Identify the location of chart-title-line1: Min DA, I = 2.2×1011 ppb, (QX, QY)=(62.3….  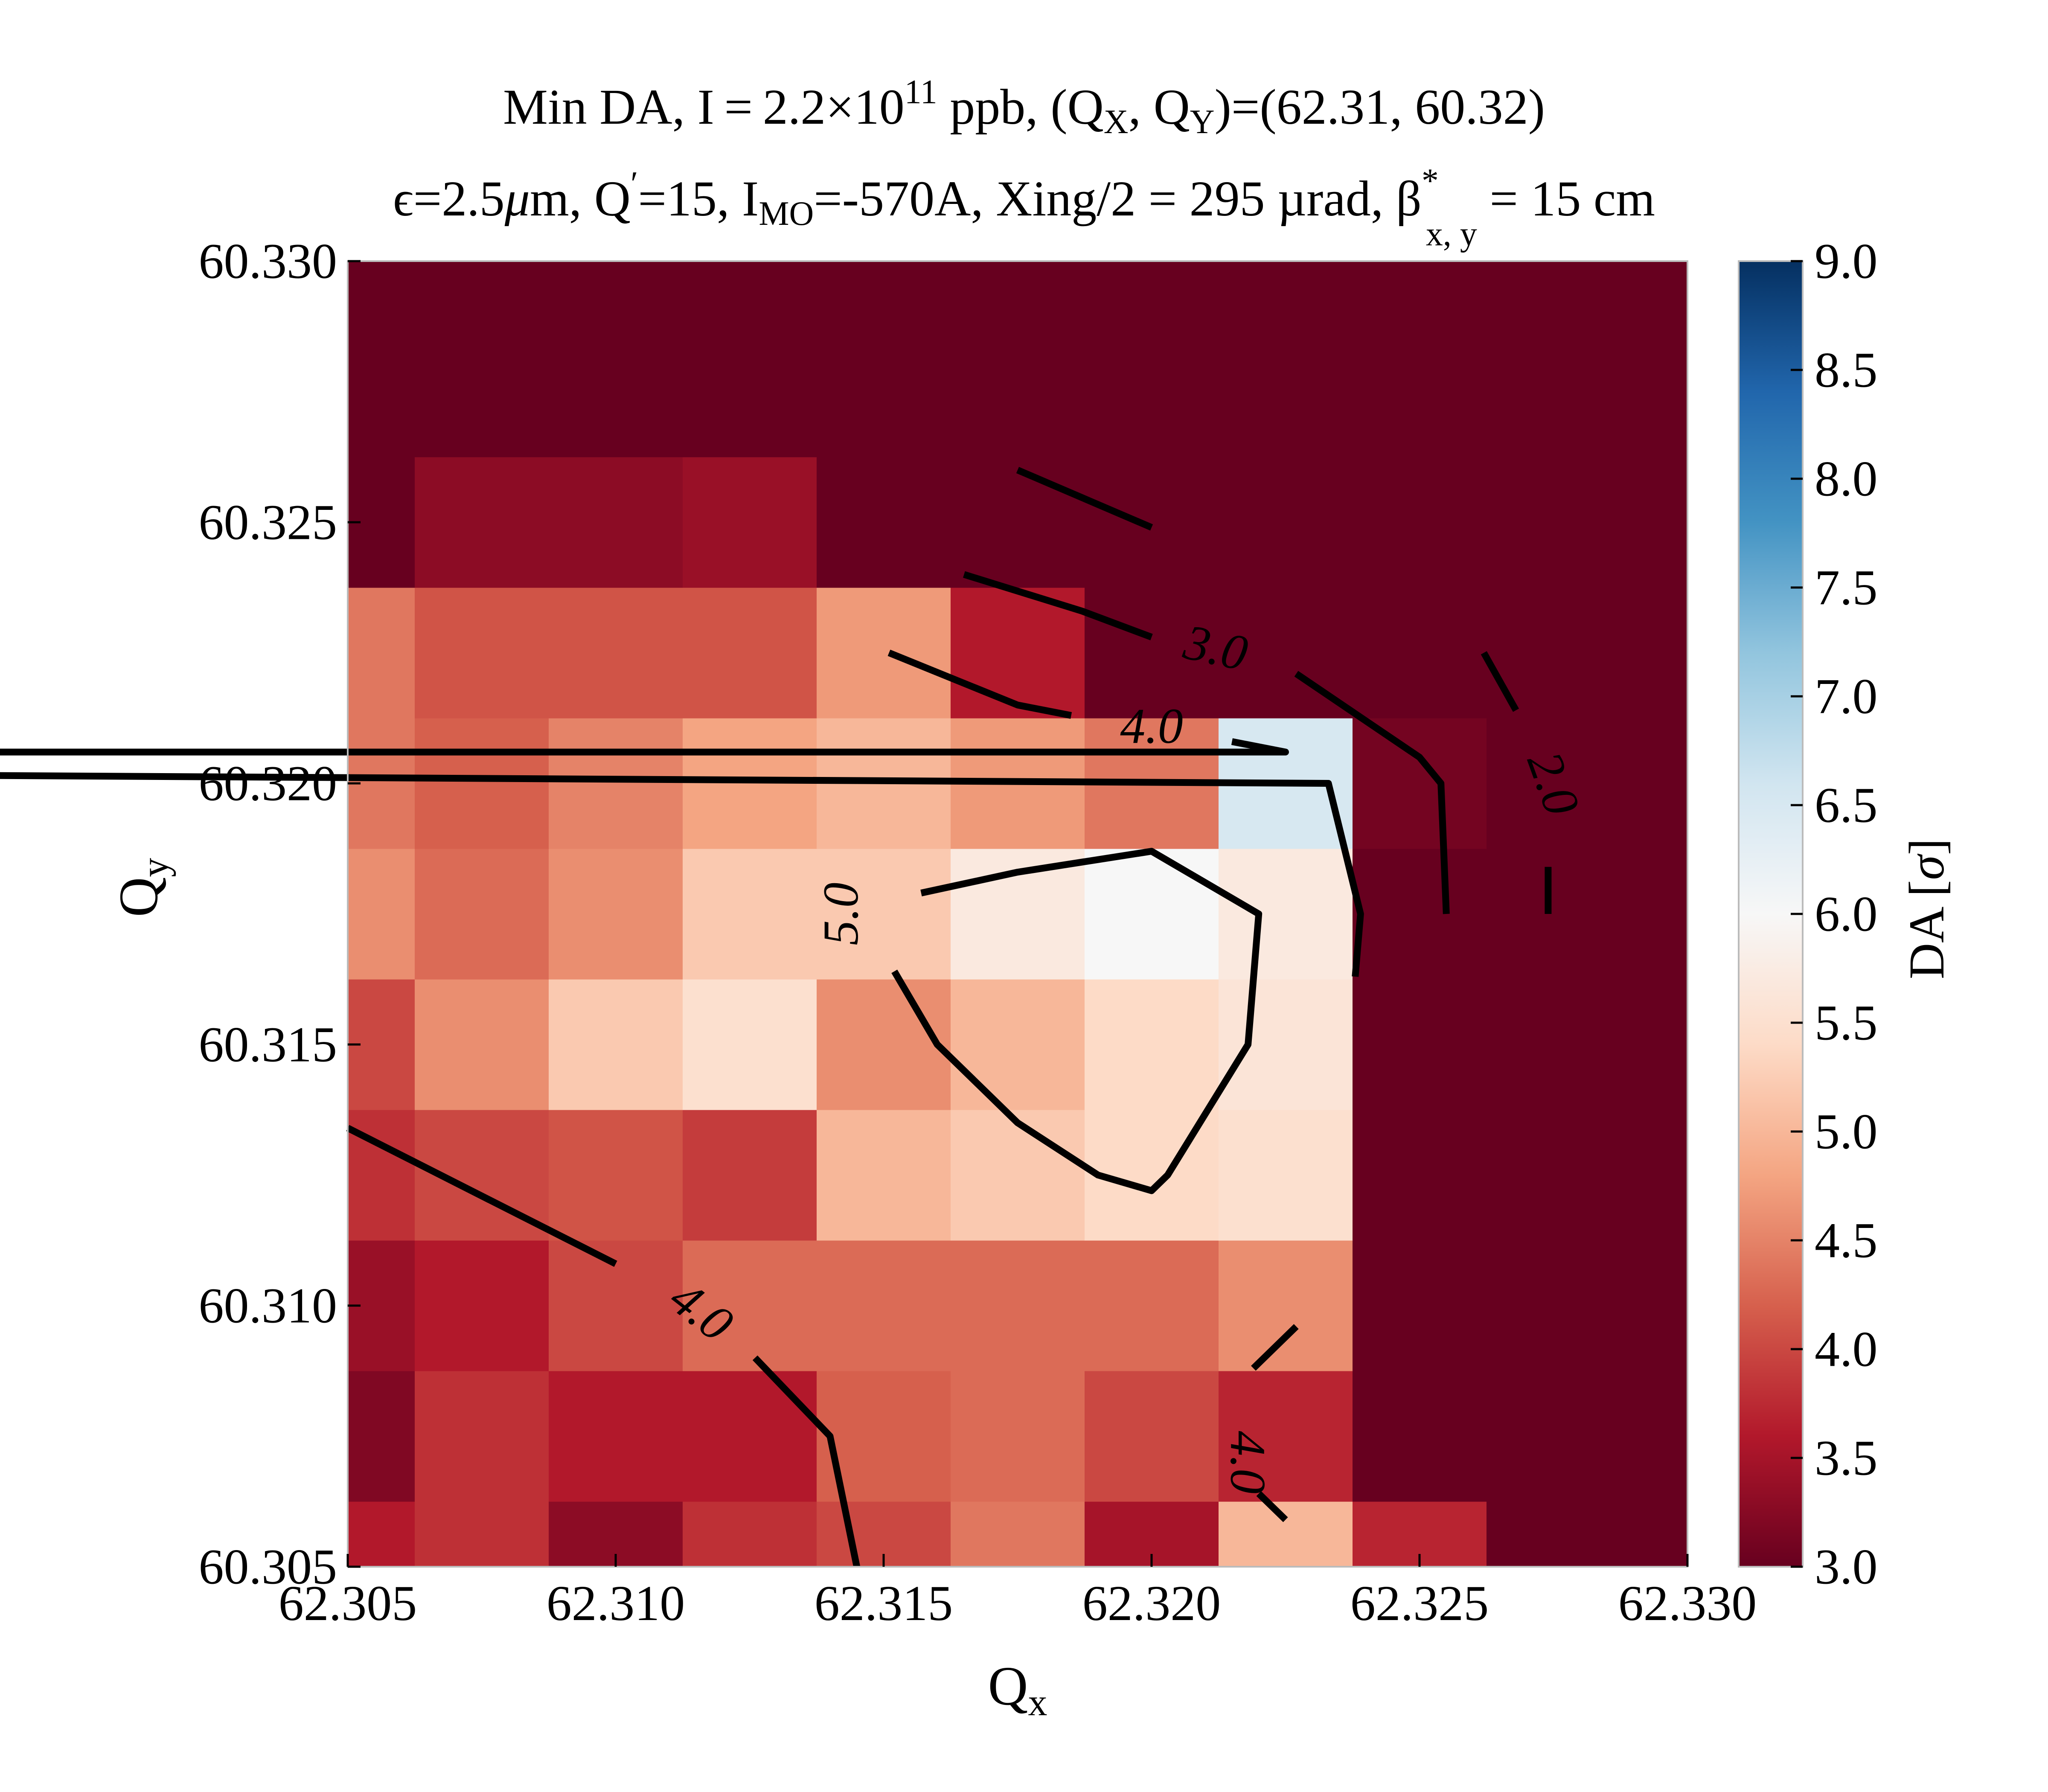
(1024, 107).